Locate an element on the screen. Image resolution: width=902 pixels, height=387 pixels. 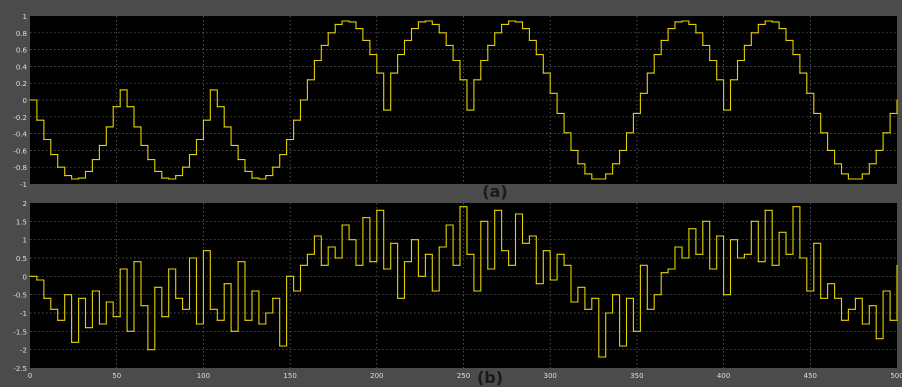
caption-b: (b) is located at coordinates (490, 377).